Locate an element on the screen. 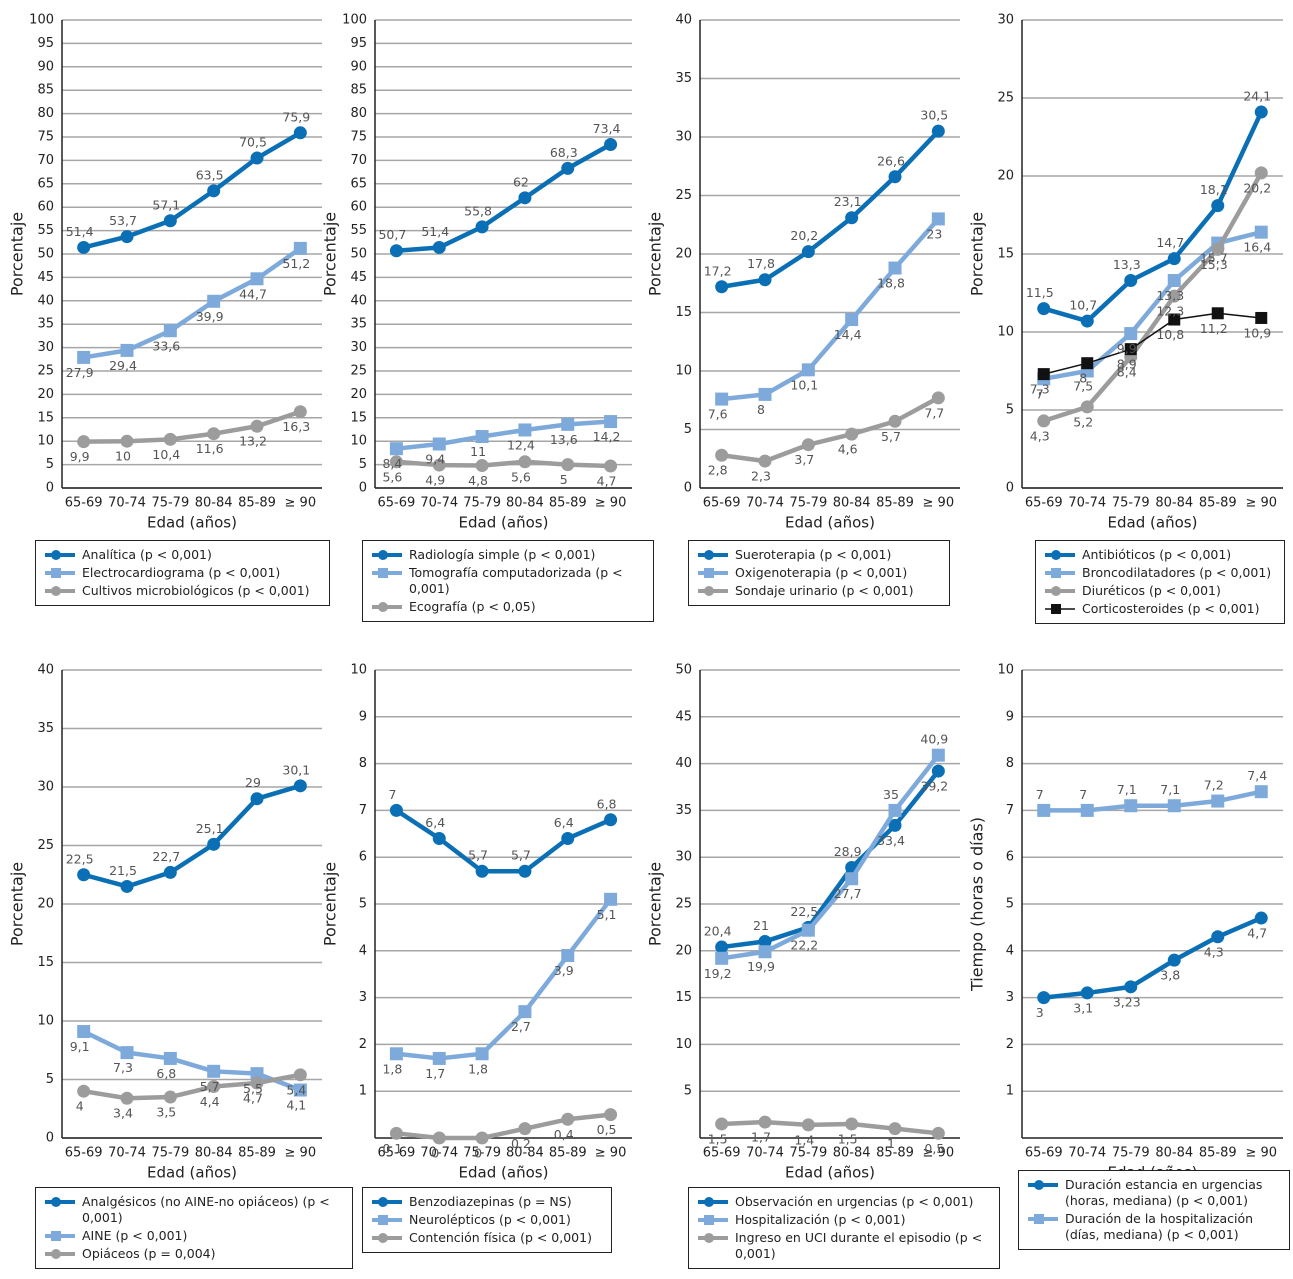  y-tick-label: 95 is located at coordinates (45, 43).